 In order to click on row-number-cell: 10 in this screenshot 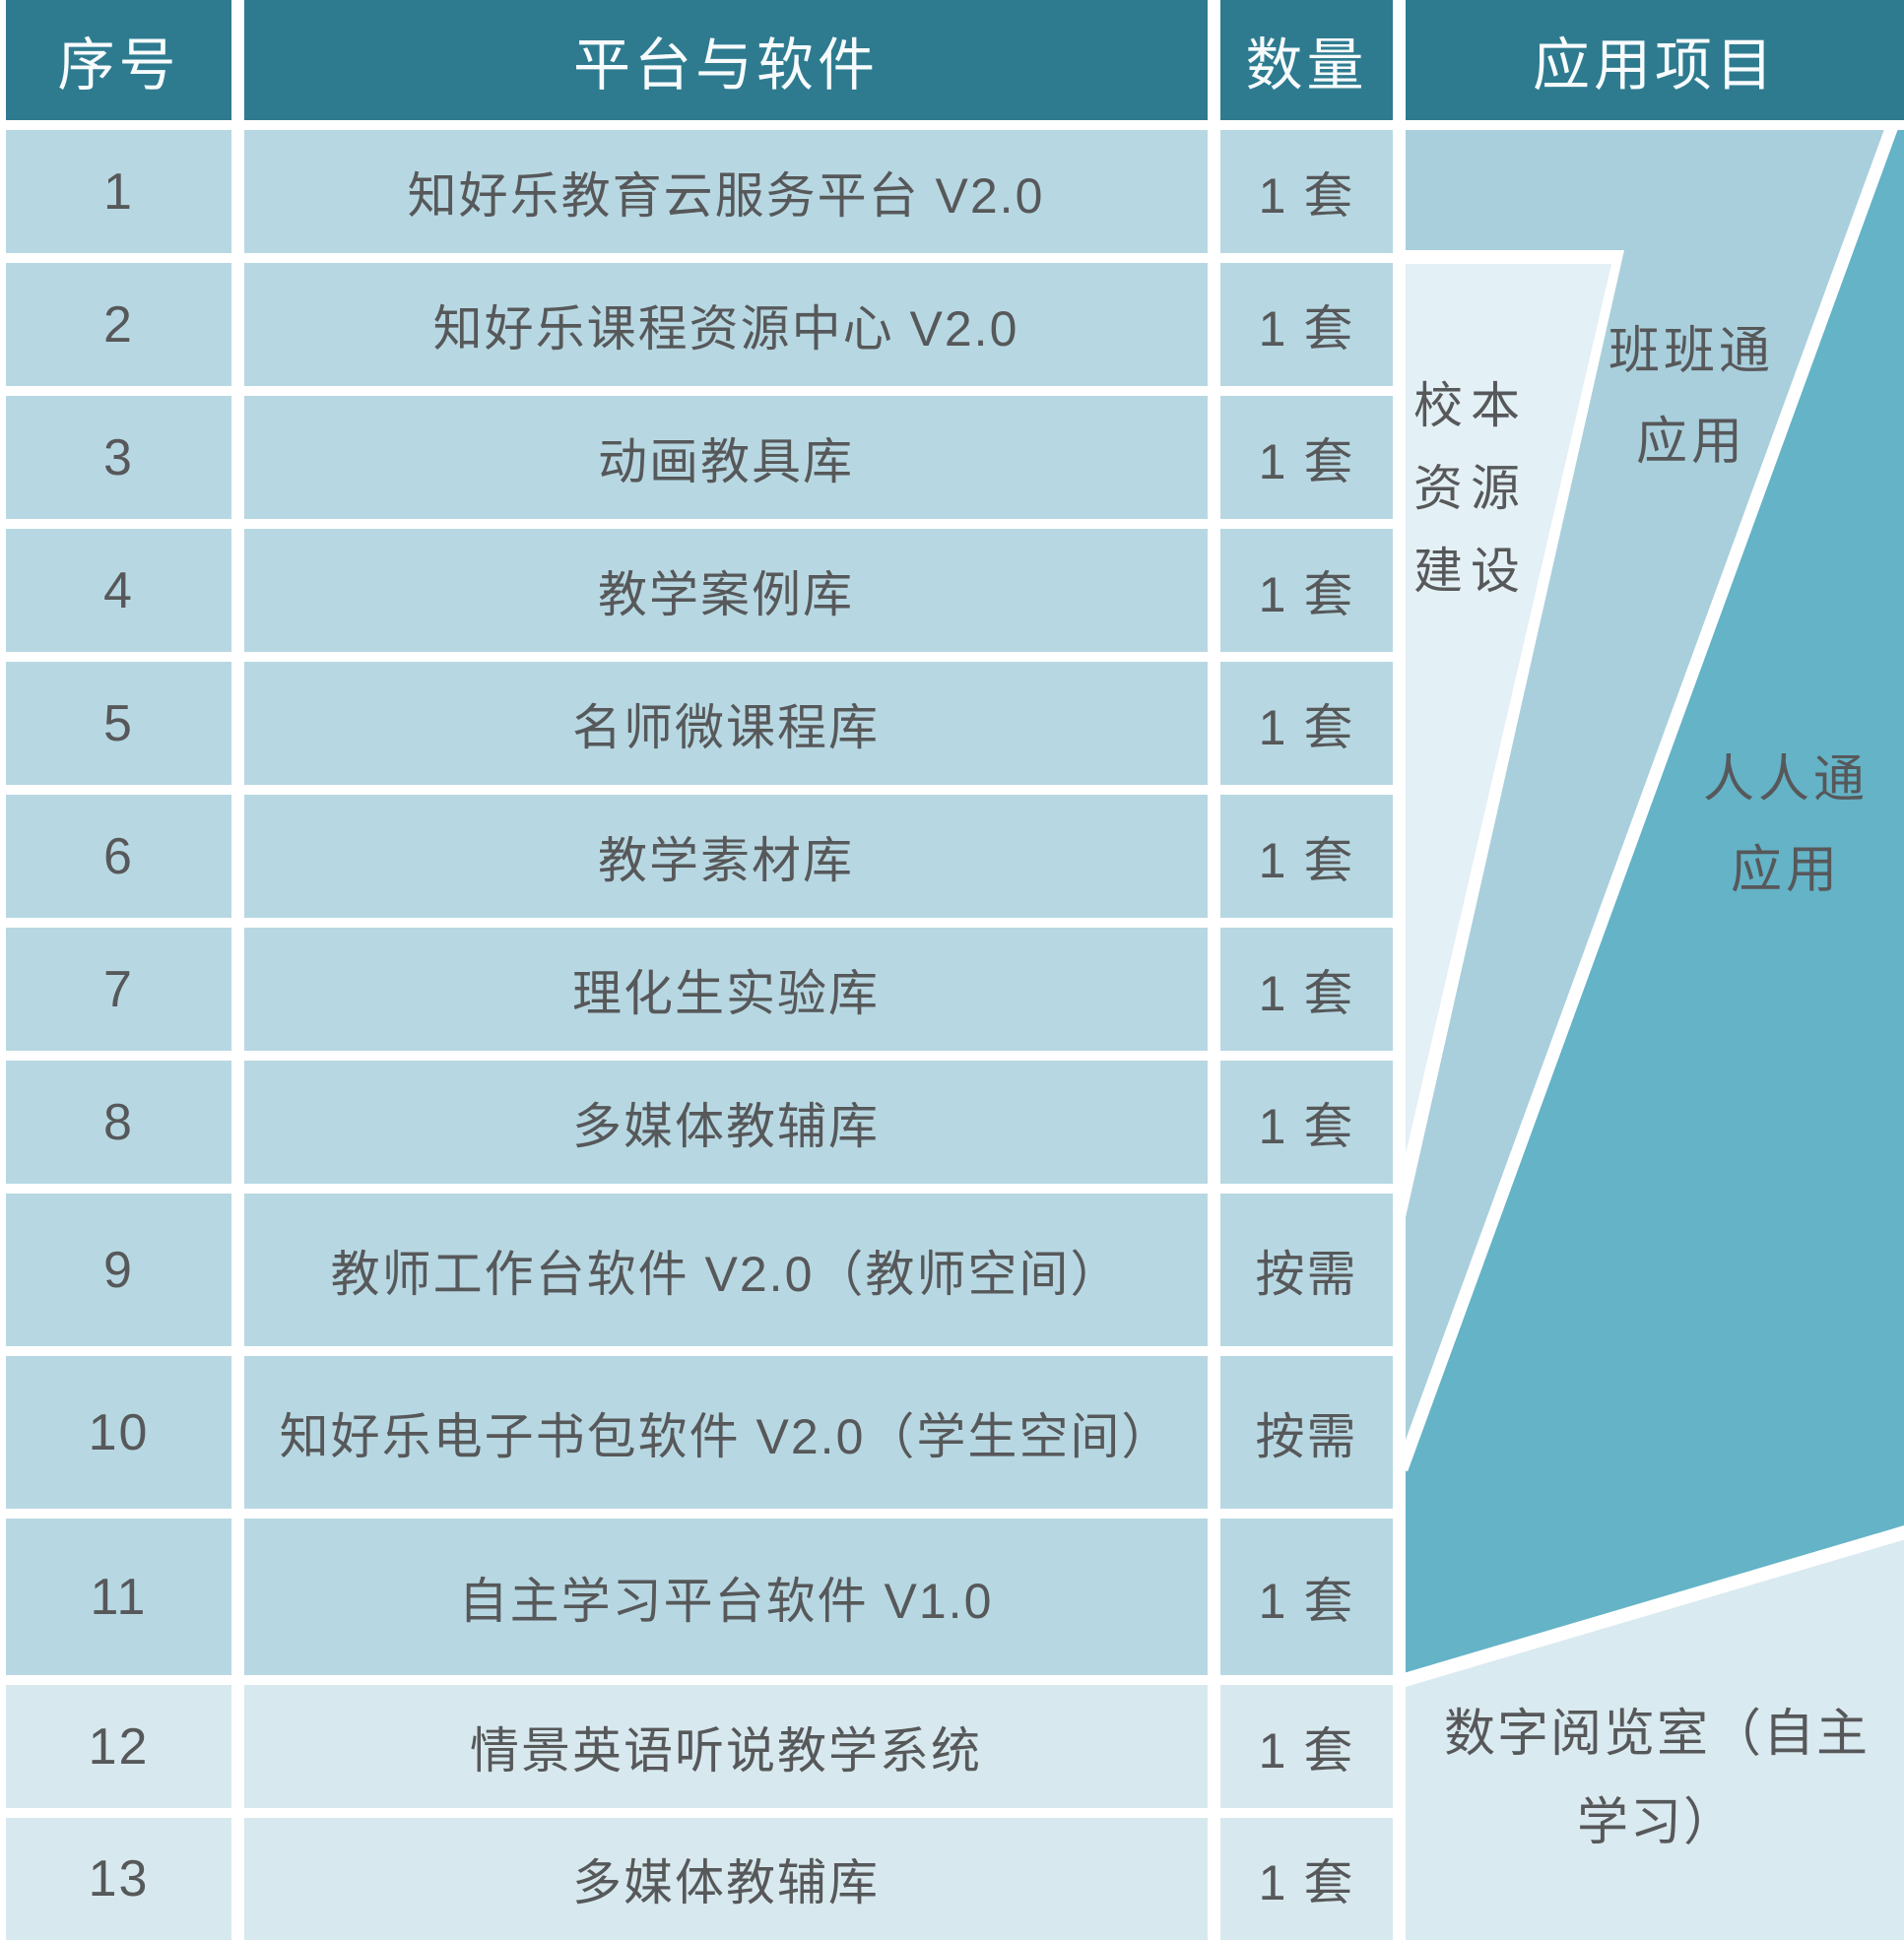, I will do `click(118, 1432)`.